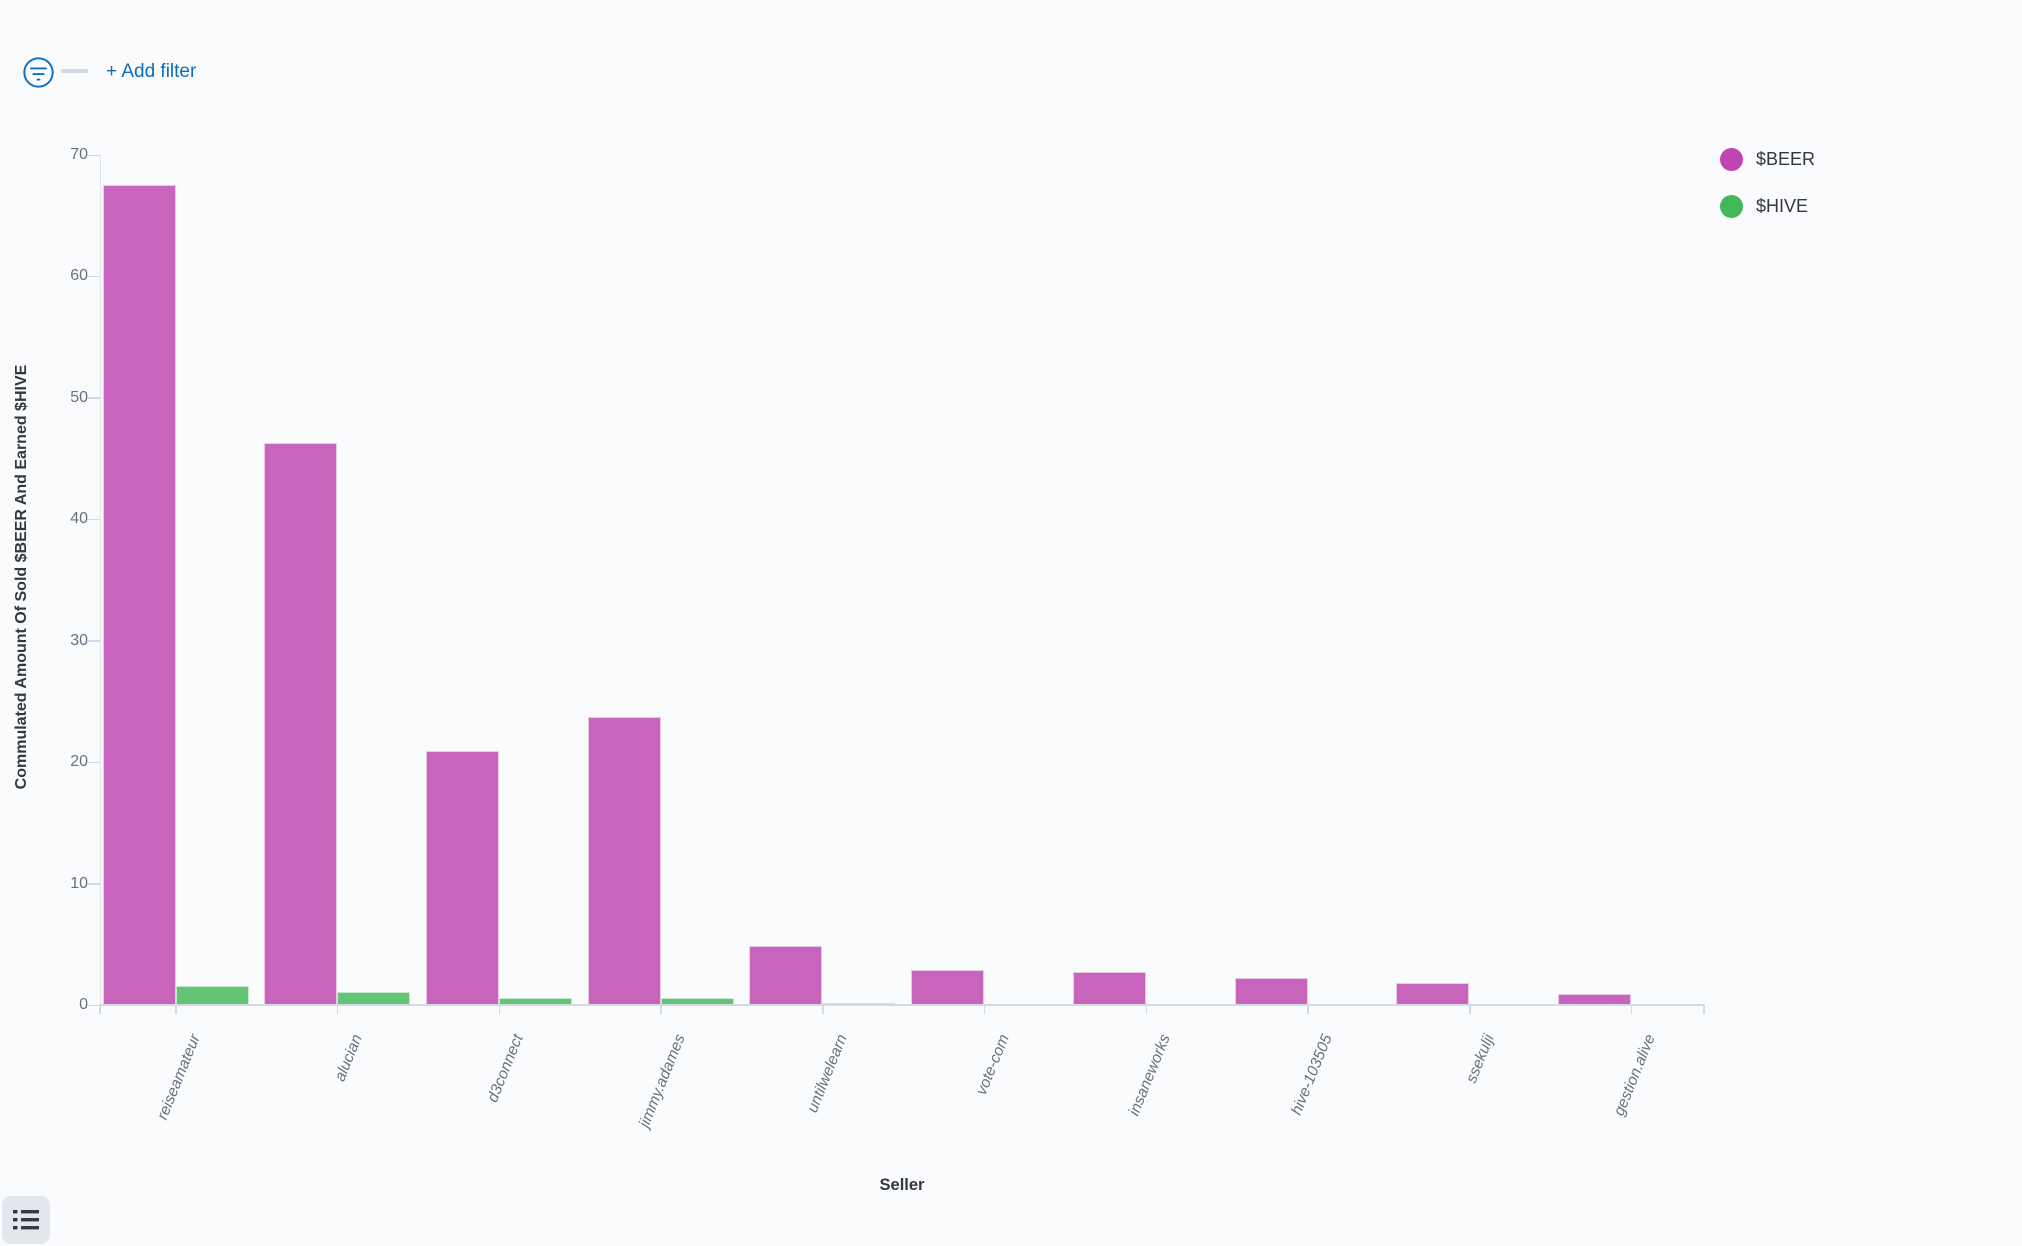  What do you see at coordinates (1150, 1075) in the screenshot?
I see `x-category-label-insaneworks: insaneworks` at bounding box center [1150, 1075].